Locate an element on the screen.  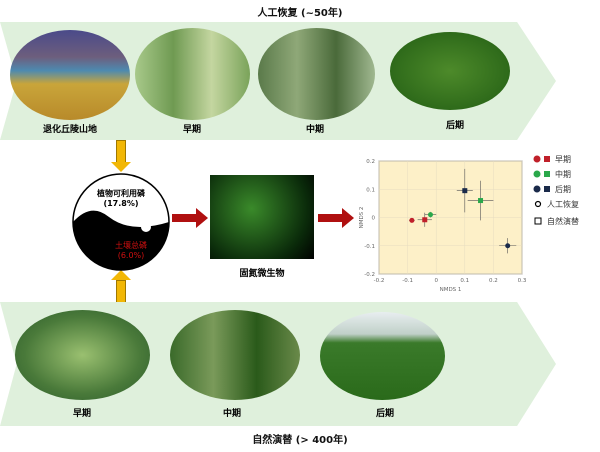
x-tick-label: -0.2 is located at coordinates (379, 281).